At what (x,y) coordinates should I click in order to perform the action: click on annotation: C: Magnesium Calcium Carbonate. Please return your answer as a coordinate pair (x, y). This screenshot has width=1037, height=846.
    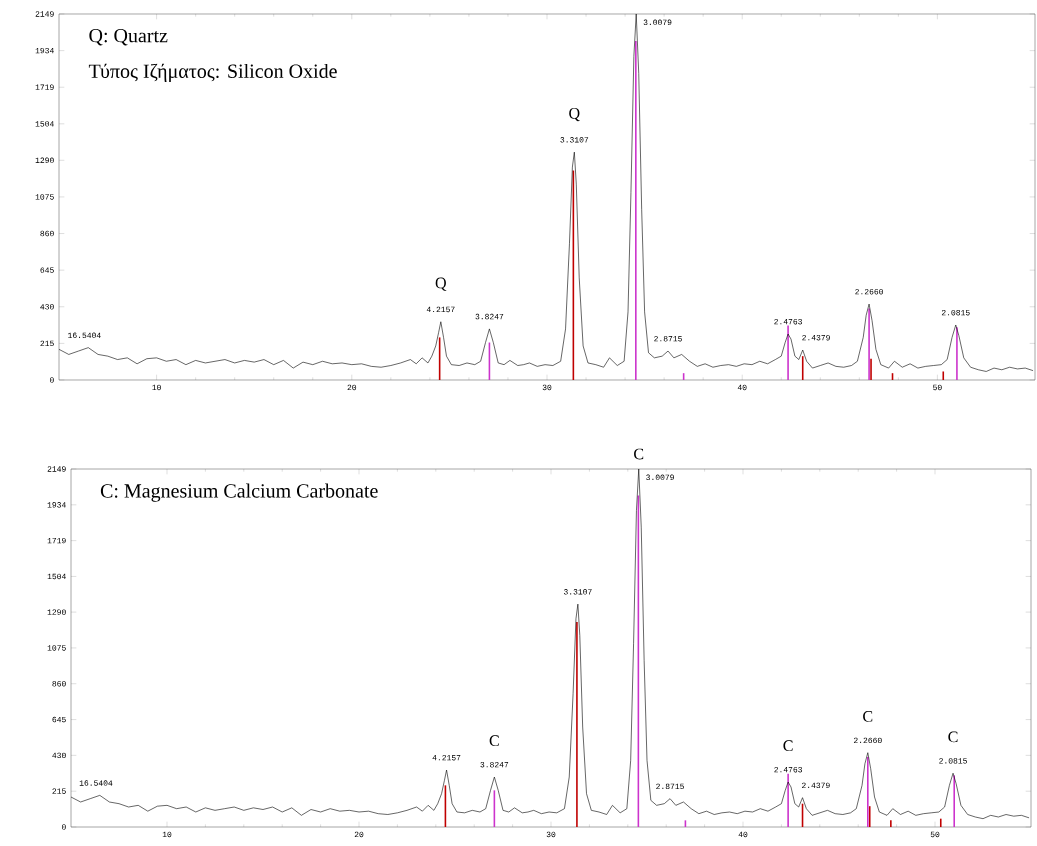
    Looking at the image, I should click on (239, 492).